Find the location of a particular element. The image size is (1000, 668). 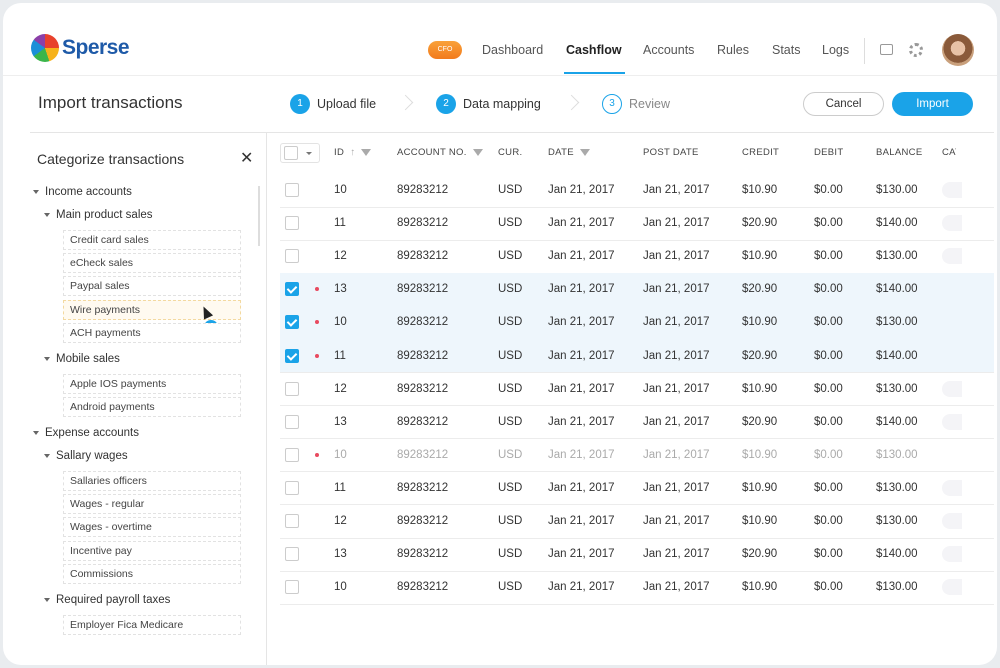

tree-item: Commissions is located at coordinates (102, 573).